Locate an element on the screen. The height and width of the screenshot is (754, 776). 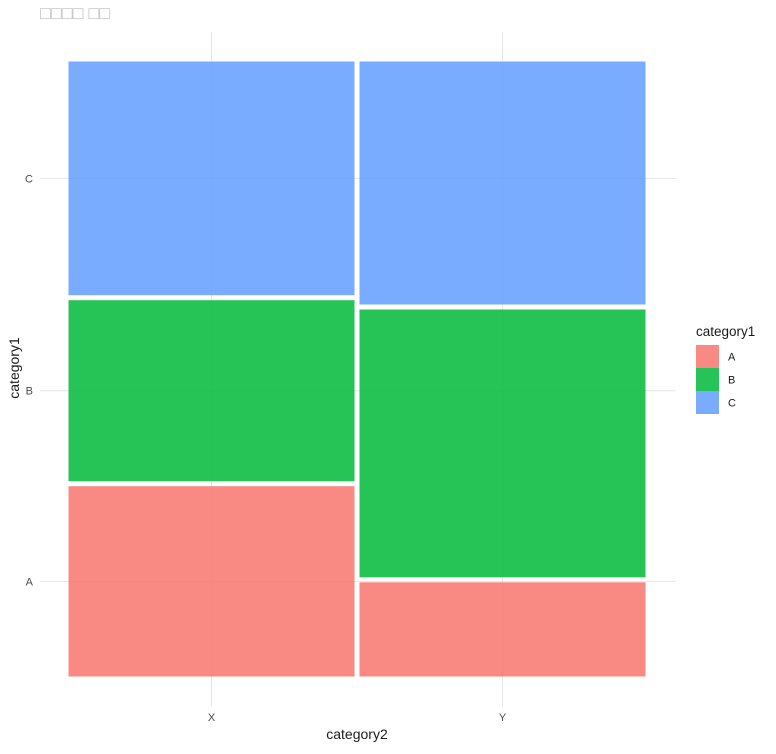
y-tick-label: A is located at coordinates (30, 582).